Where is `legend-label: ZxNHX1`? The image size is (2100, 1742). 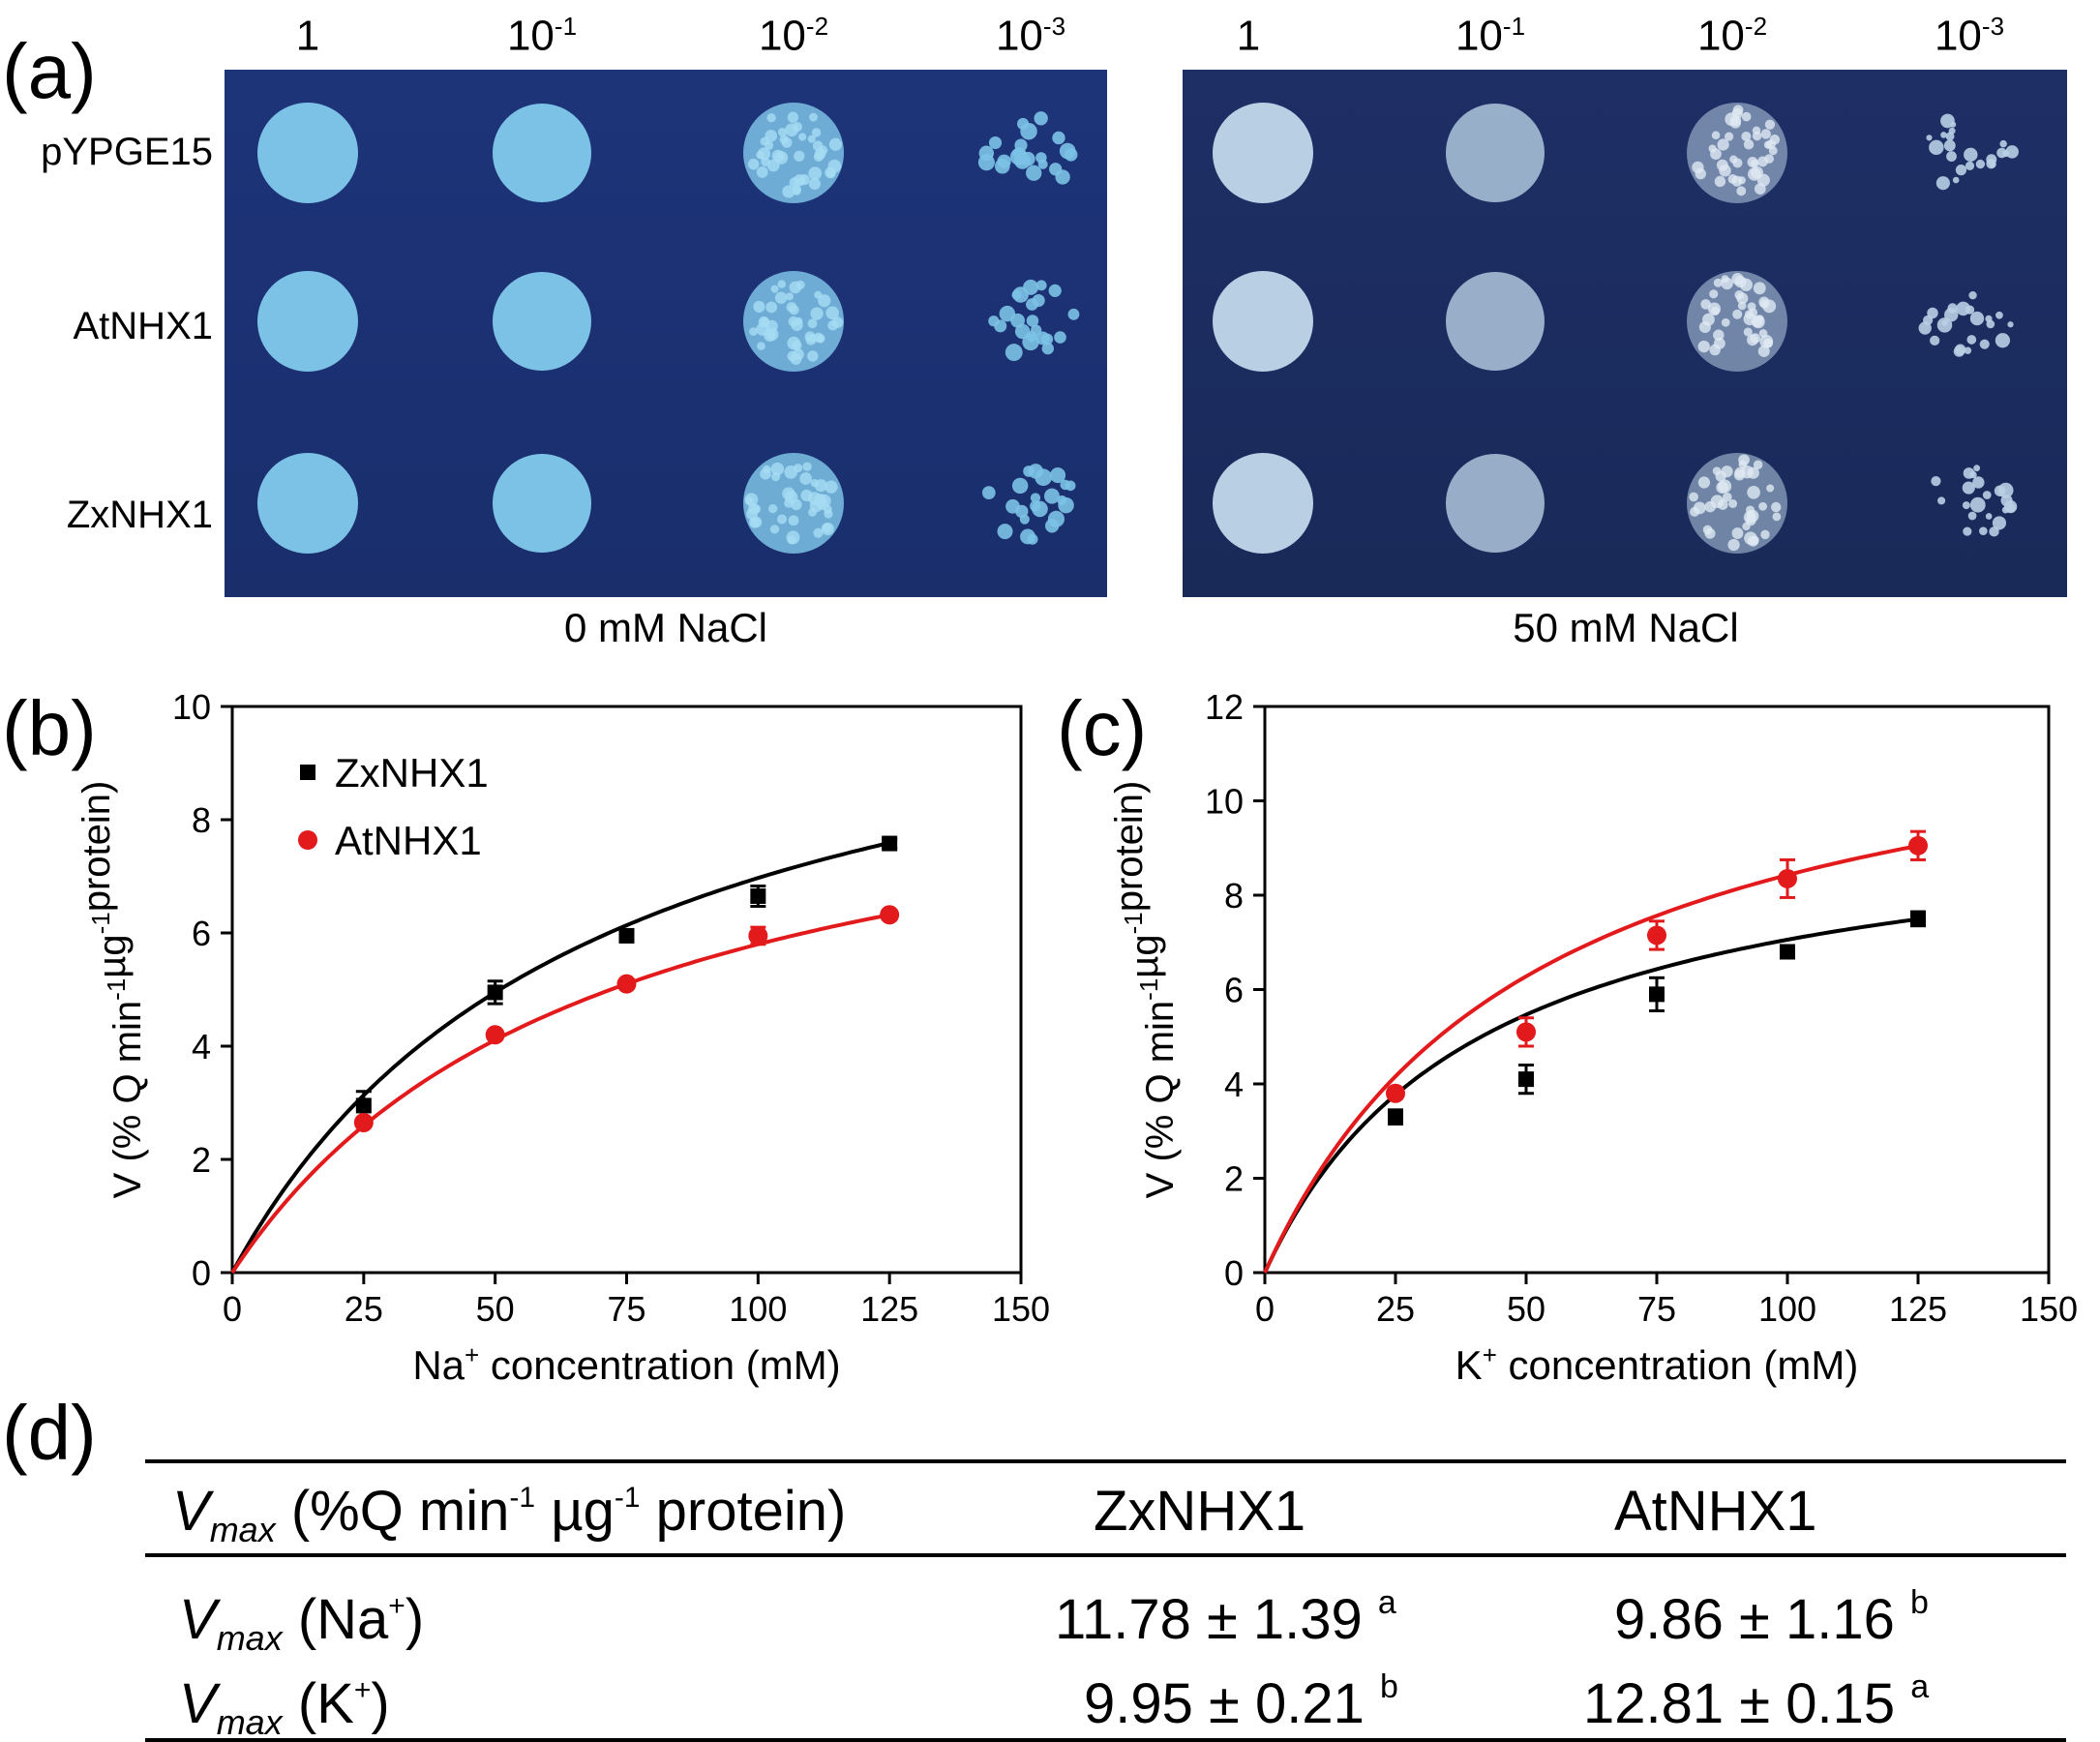
legend-label: ZxNHX1 is located at coordinates (412, 773).